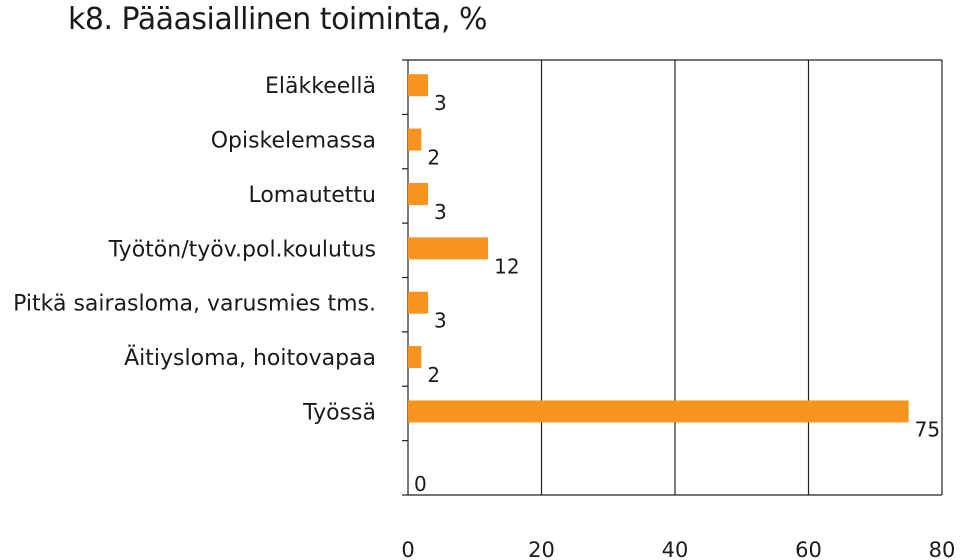 The width and height of the screenshot is (960, 560). I want to click on data-label-7: 75, so click(927, 429).